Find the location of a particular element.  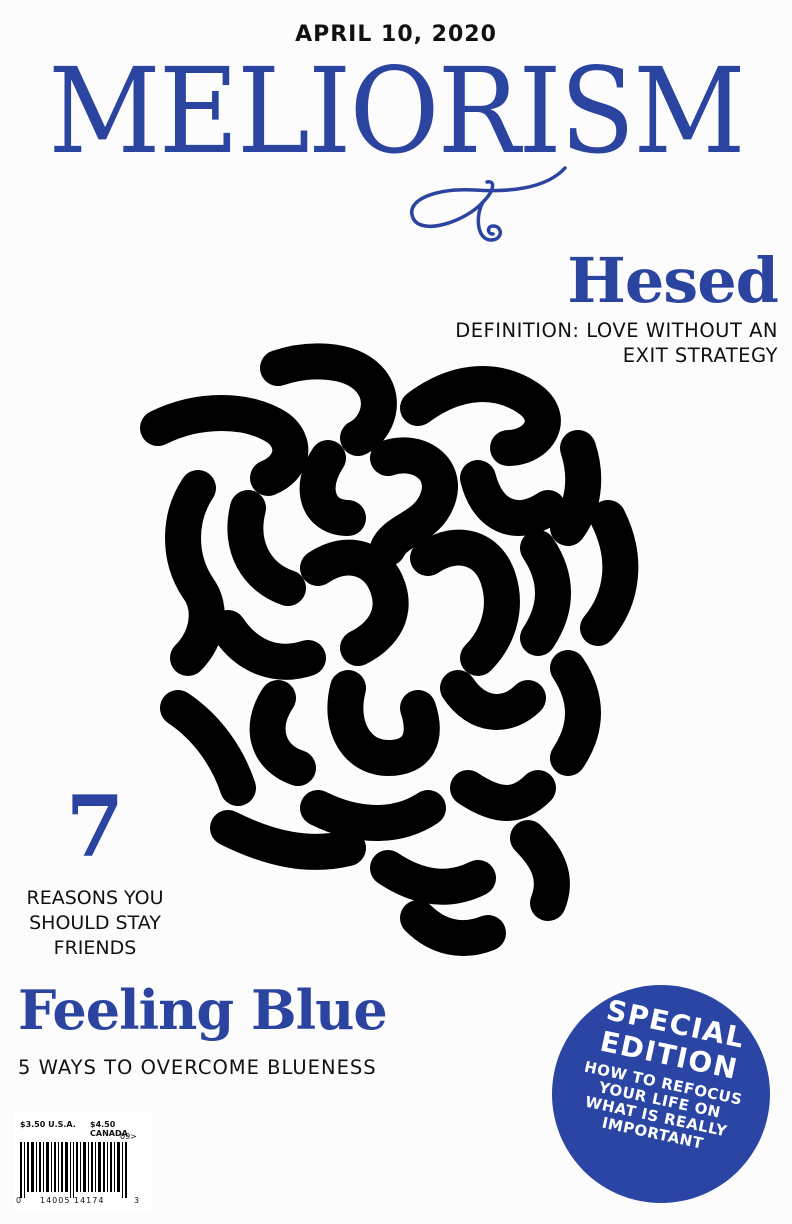

barcode-digits: 14005 14174 is located at coordinates (72, 1200).